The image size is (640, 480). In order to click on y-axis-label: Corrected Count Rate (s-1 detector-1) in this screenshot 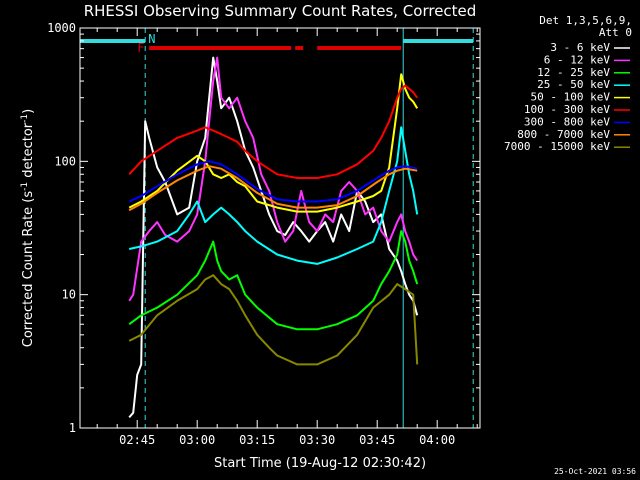, I will do `click(28, 228)`.